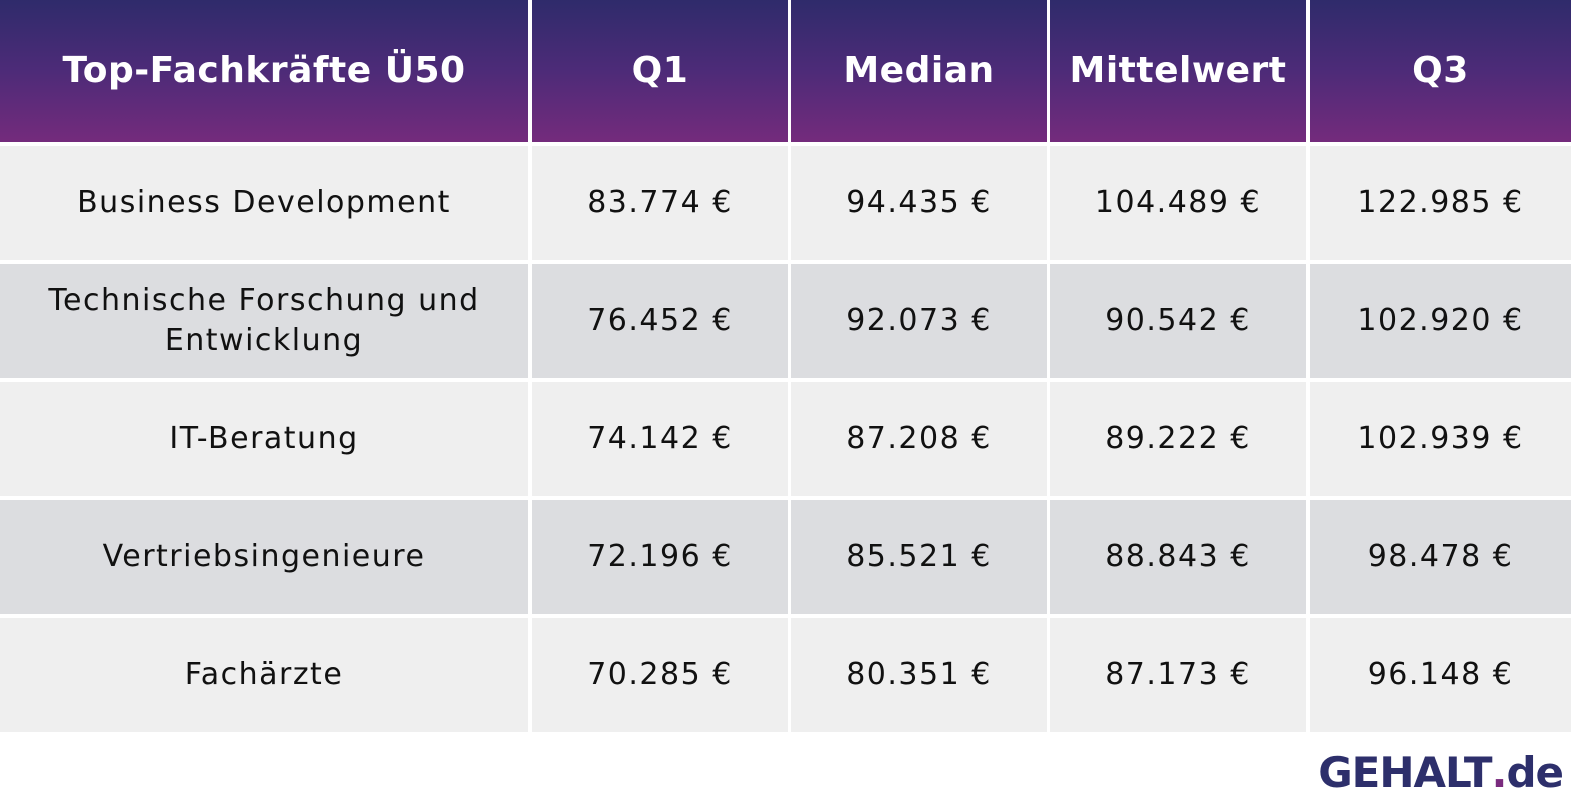 The height and width of the screenshot is (797, 1571). Describe the element at coordinates (1178, 321) in the screenshot. I see `cell-r2-mittelwert: 90.542 €` at that location.